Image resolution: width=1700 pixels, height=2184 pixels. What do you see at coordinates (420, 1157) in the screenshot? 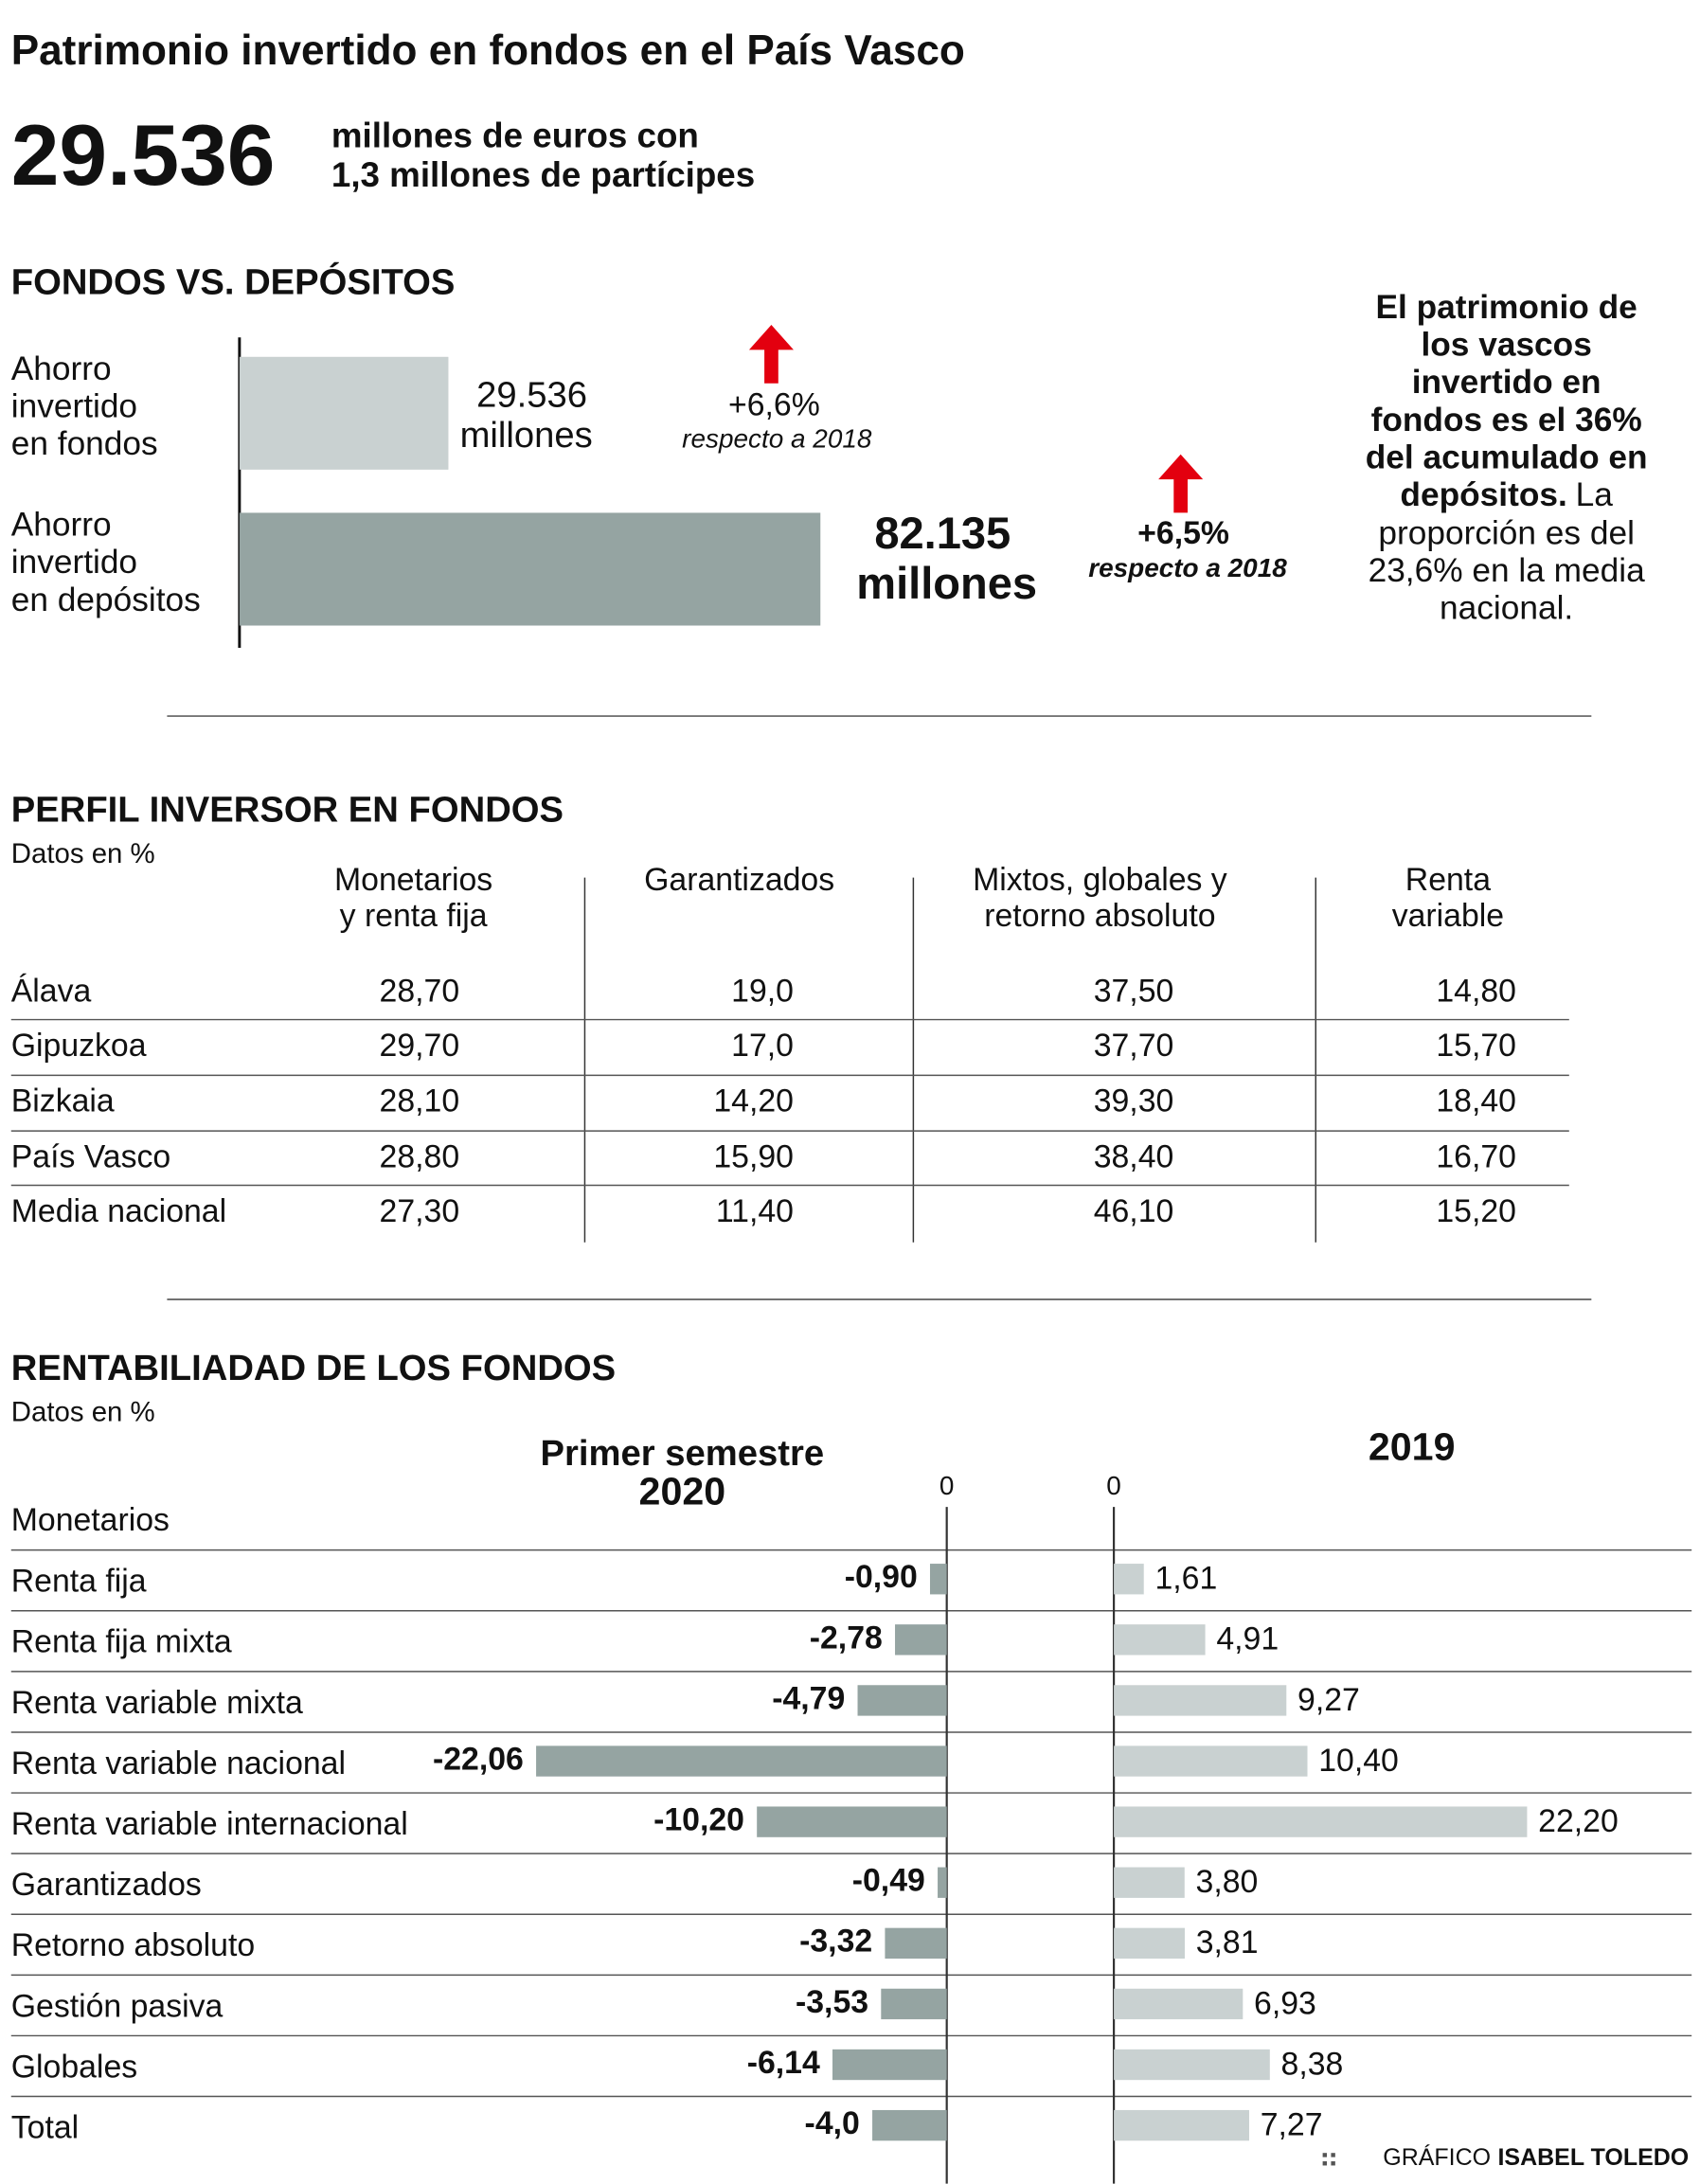
I see `table-cell: 28,80` at bounding box center [420, 1157].